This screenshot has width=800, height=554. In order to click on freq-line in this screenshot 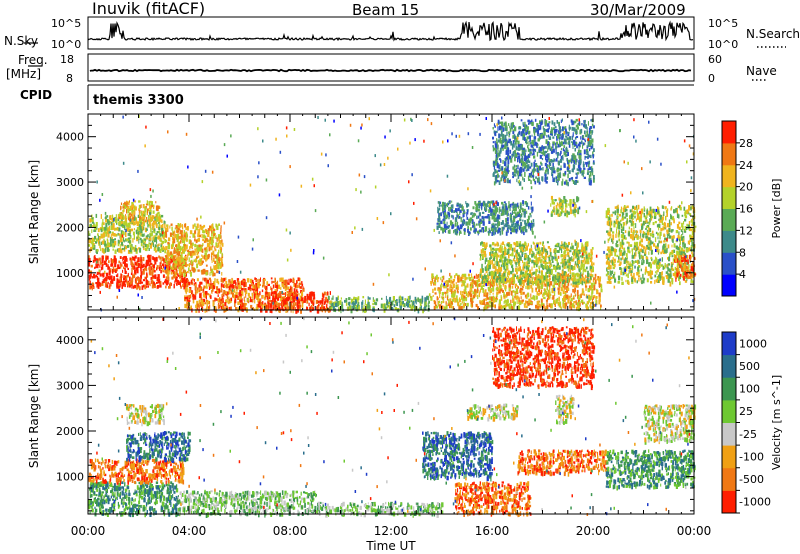, I will do `click(390, 70)`.